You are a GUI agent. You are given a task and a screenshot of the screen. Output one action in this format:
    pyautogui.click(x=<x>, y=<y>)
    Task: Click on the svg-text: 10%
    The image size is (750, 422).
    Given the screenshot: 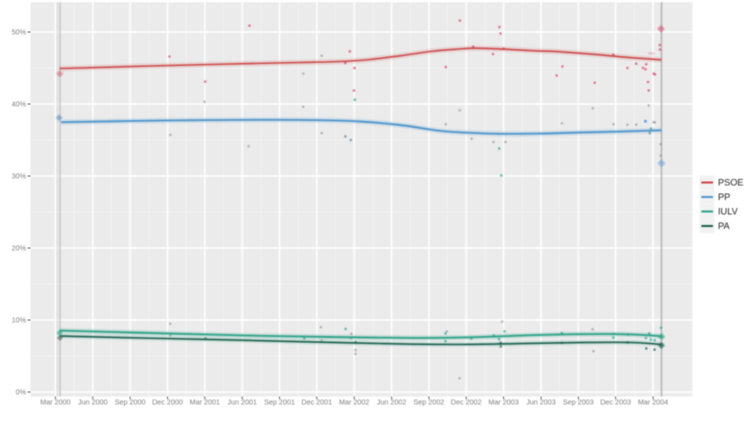 What is the action you would take?
    pyautogui.click(x=19, y=320)
    